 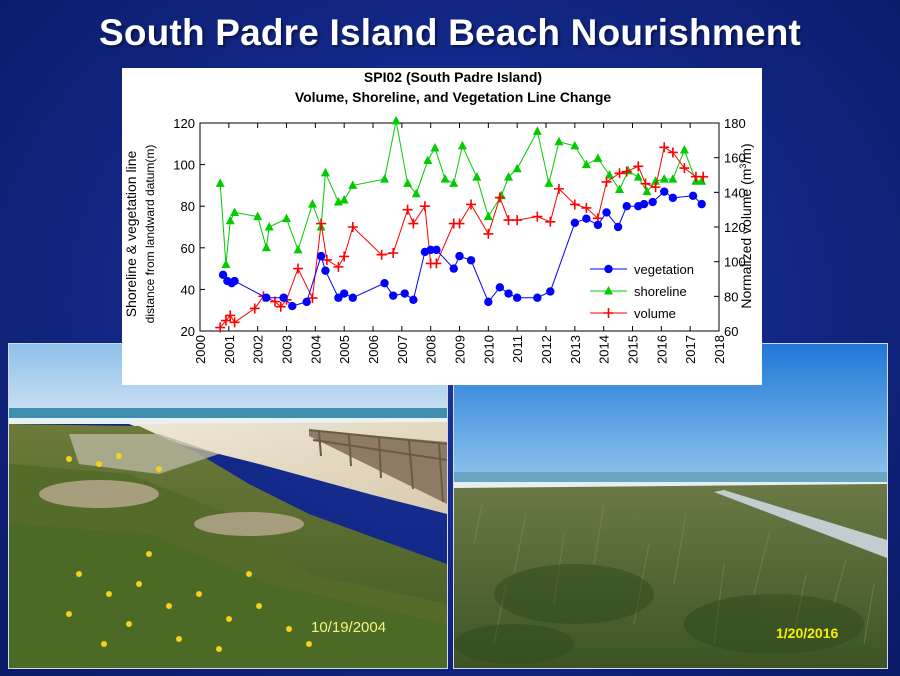 I want to click on y-left-tick-label: 20, so click(x=188, y=331).